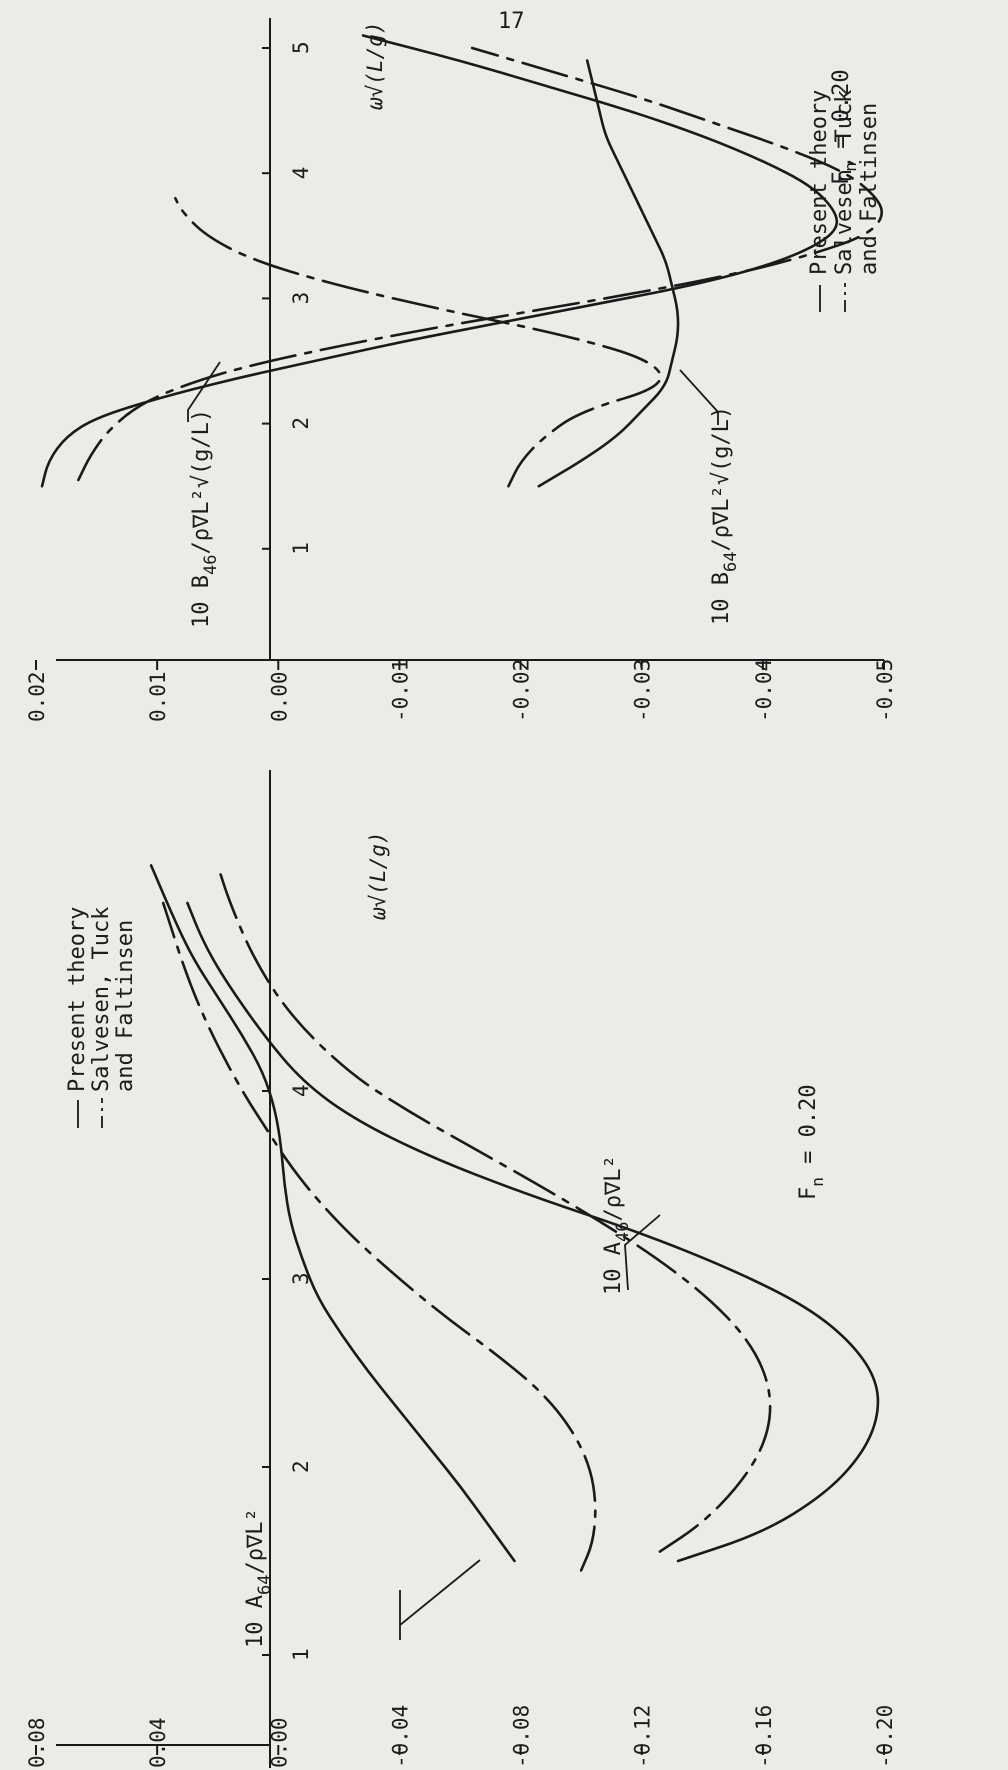 This screenshot has width=1008, height=1770. What do you see at coordinates (885, 1736) in the screenshot?
I see `y-tick-label: -0.20` at bounding box center [885, 1736].